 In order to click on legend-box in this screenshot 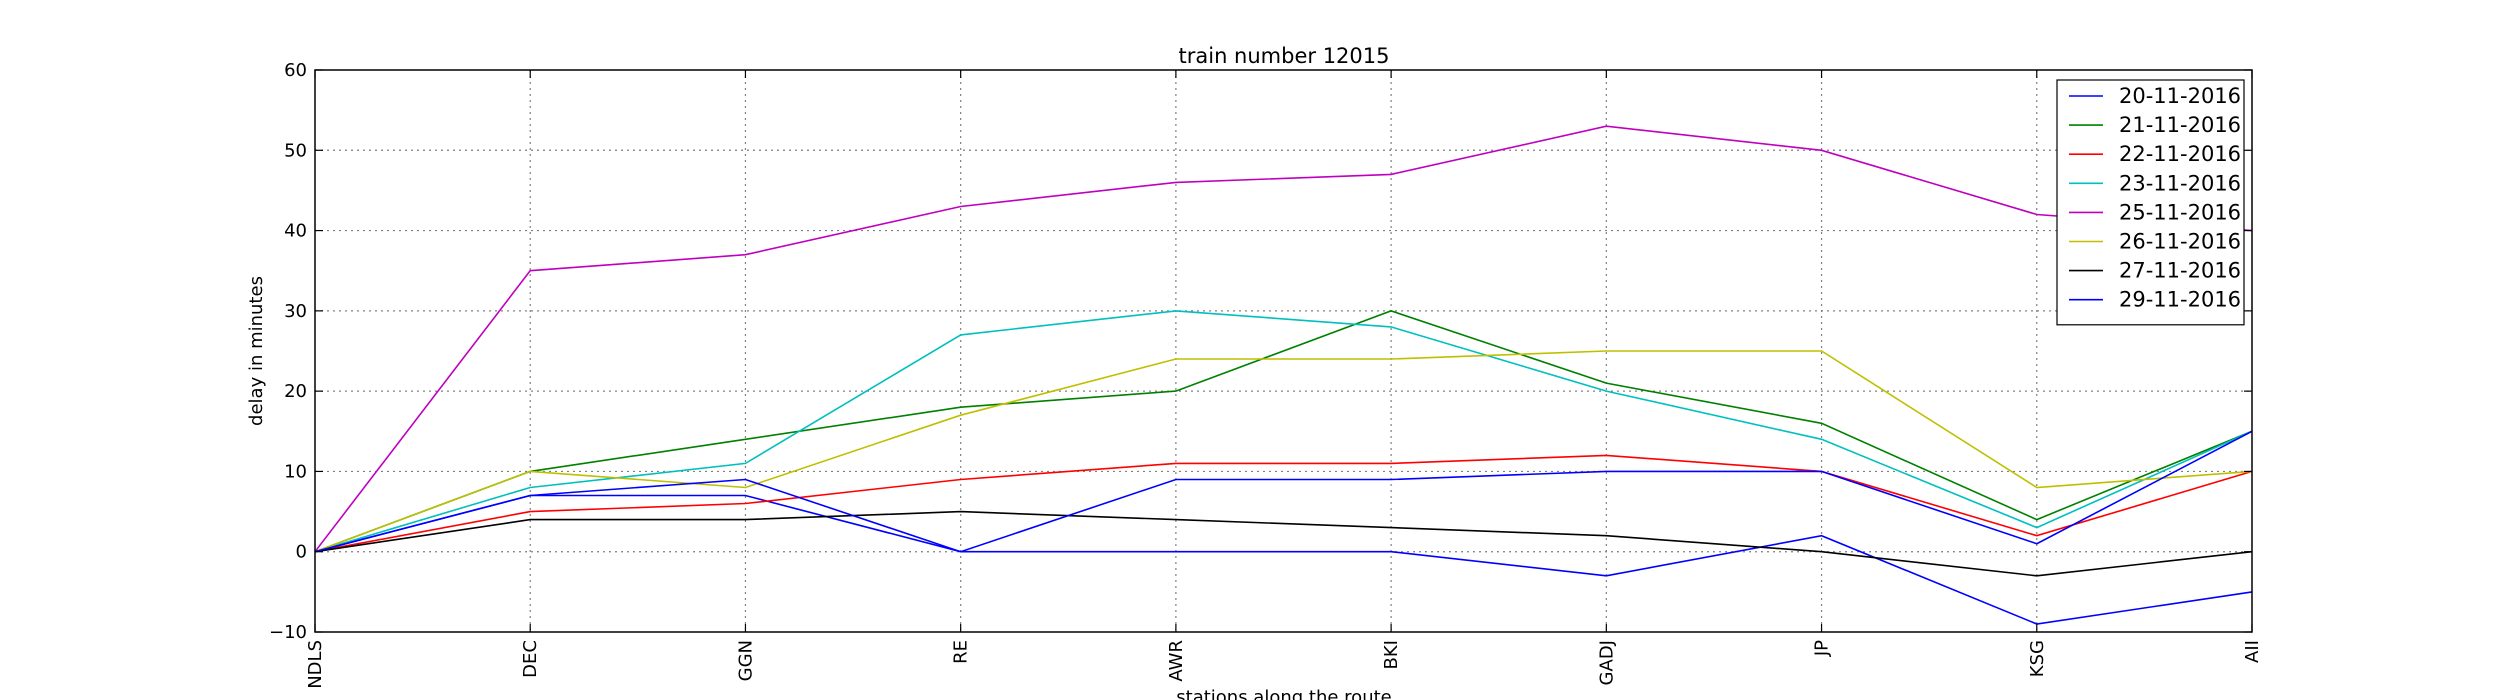, I will do `click(2150, 202)`.